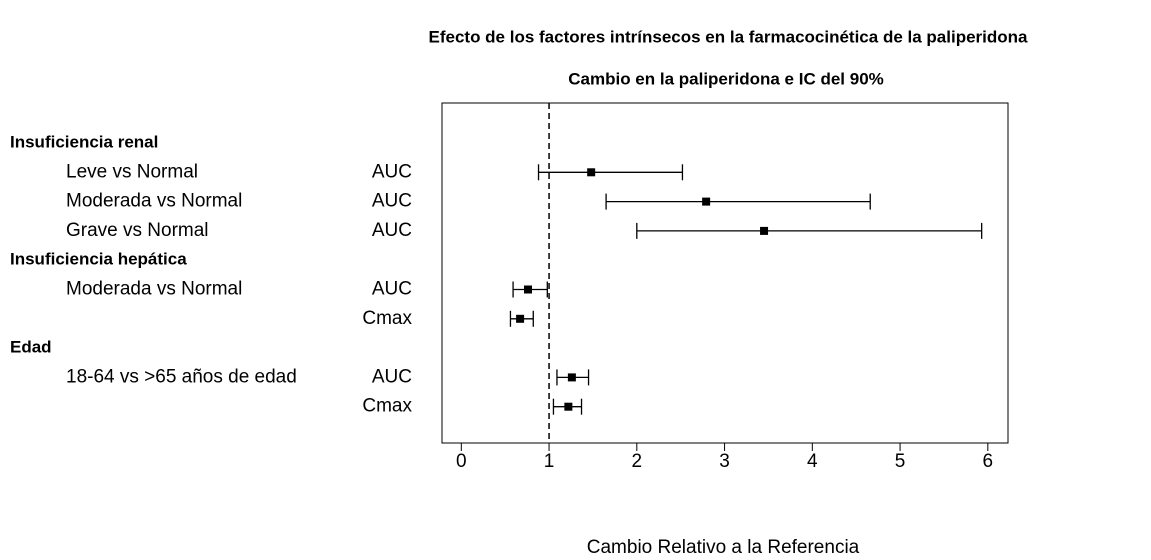 The height and width of the screenshot is (560, 1151). I want to click on x-tick-label: 2, so click(637, 461).